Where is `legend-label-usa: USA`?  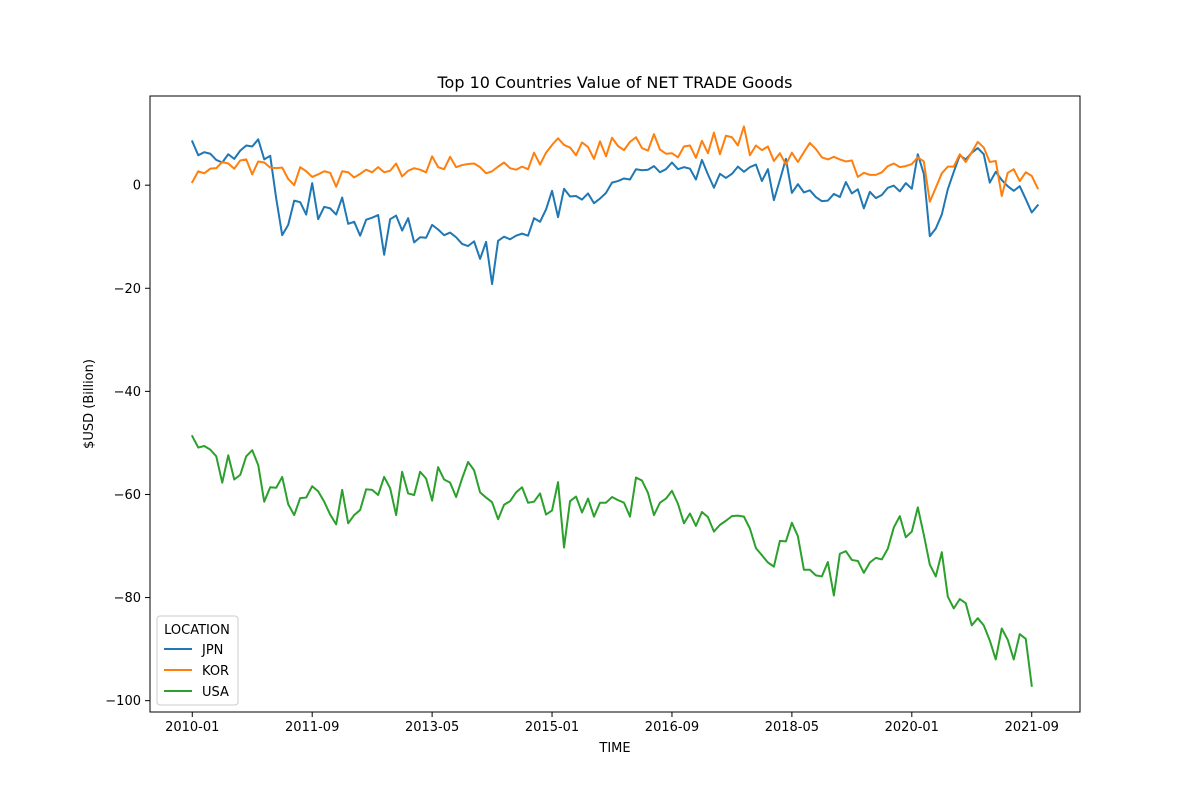 legend-label-usa: USA is located at coordinates (215, 692).